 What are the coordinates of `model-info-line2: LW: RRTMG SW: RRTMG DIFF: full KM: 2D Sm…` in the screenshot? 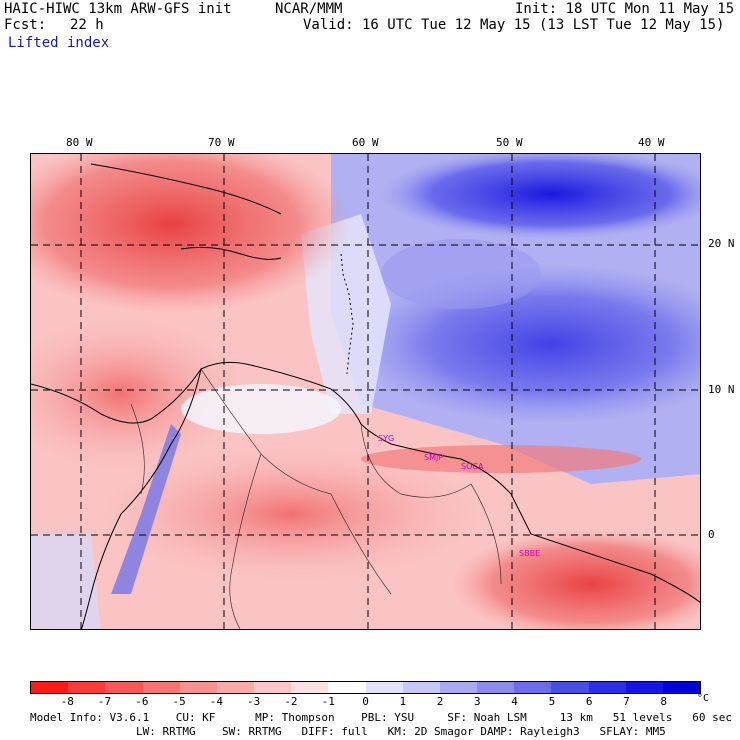 It's located at (348, 731).